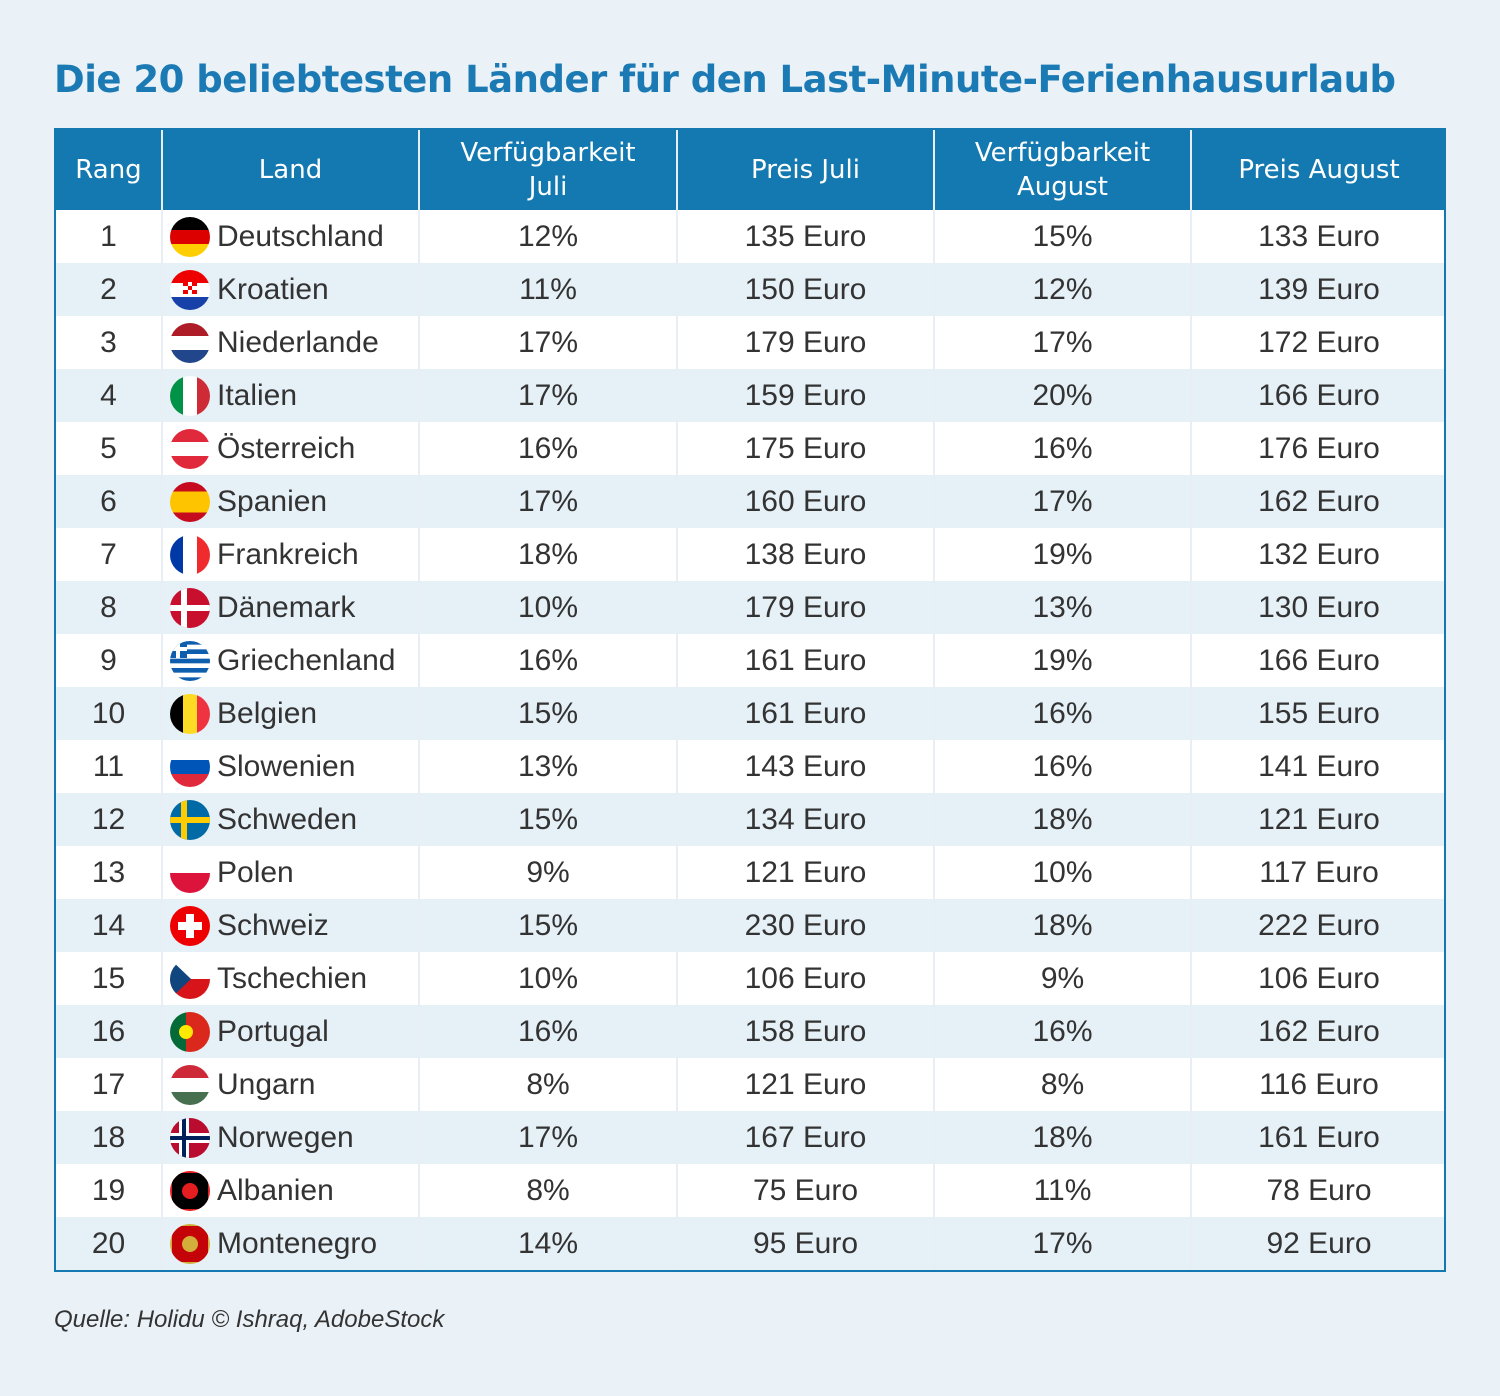 Image resolution: width=1500 pixels, height=1396 pixels. Describe the element at coordinates (1318, 872) in the screenshot. I see `table-cell: 117 Euro` at that location.